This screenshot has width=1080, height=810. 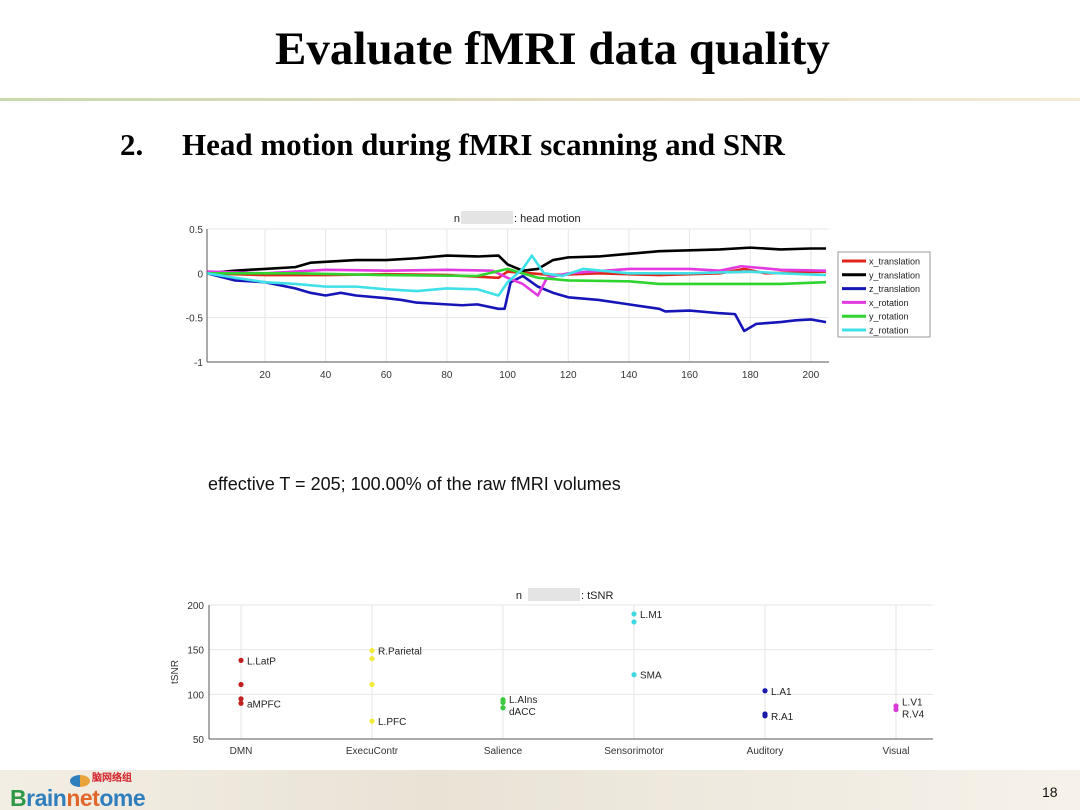 What do you see at coordinates (507, 375) in the screenshot?
I see `x-tick-label: 100` at bounding box center [507, 375].